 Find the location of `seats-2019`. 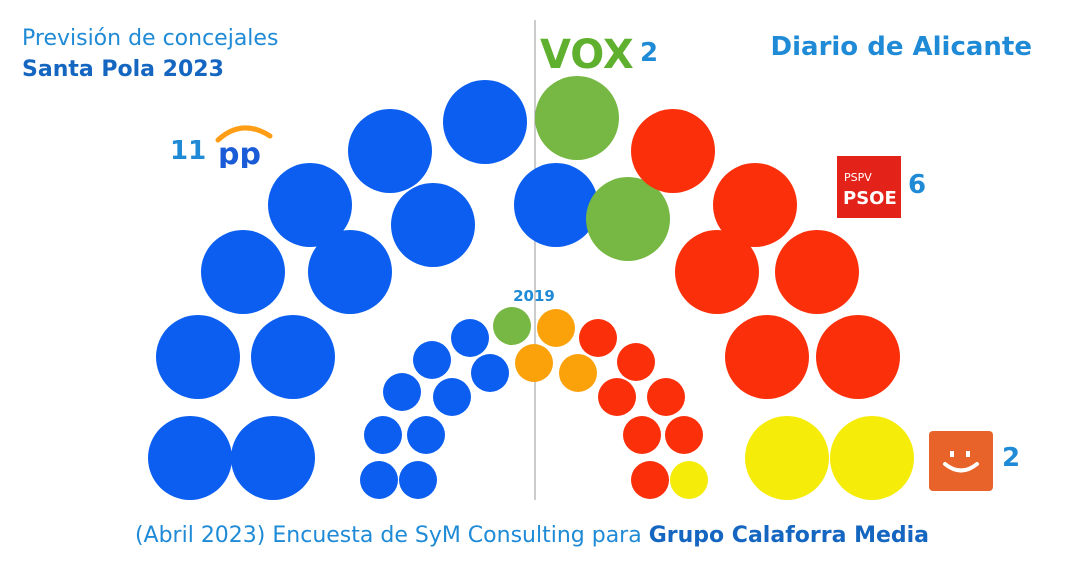

seats-2019 is located at coordinates (534, 403).